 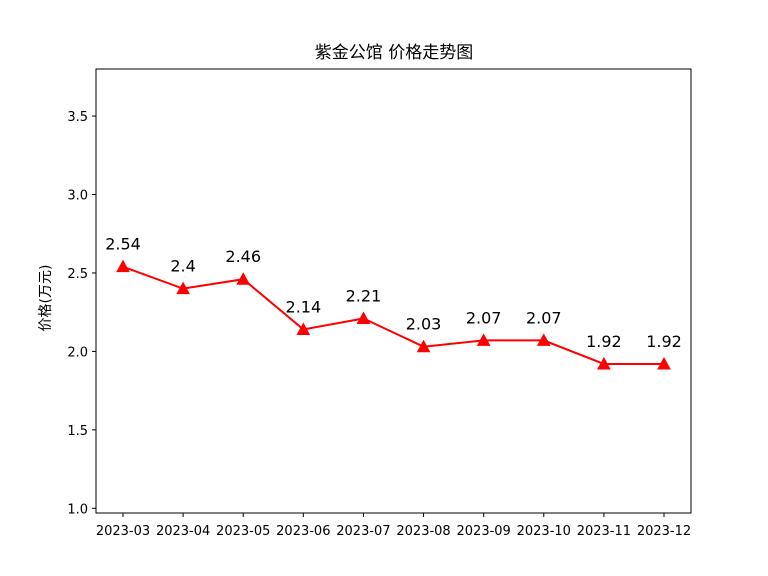 I want to click on x-tick-label: 2023-03, so click(x=123, y=531).